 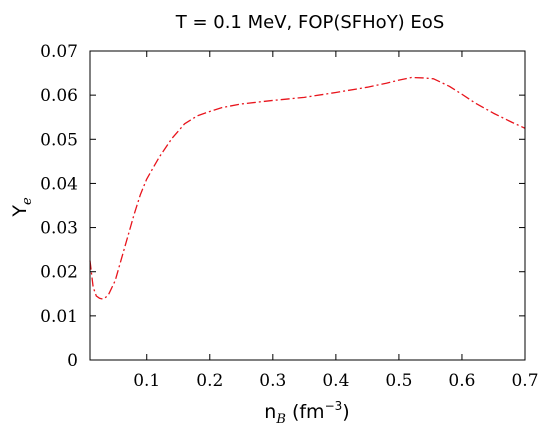 I want to click on x-axis-label-pre: (fm, so click(x=305, y=412).